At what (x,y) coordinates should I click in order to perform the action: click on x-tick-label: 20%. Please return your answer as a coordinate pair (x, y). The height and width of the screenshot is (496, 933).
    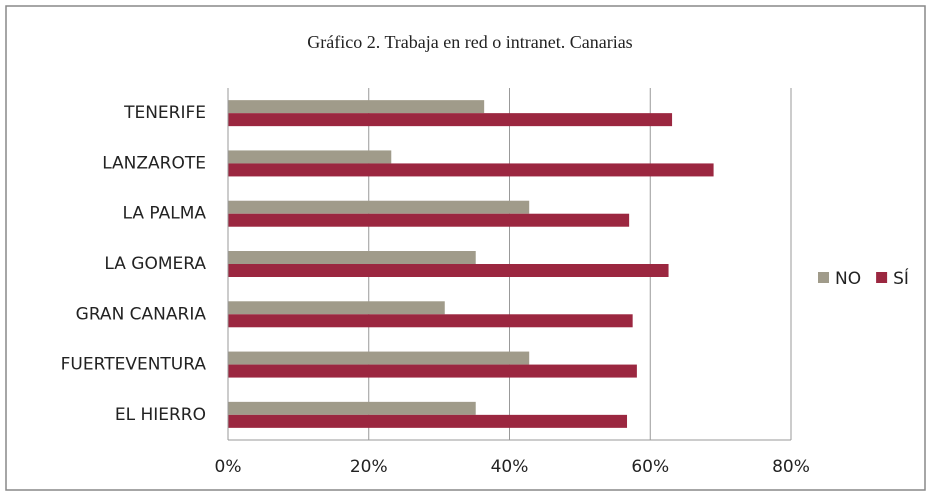
    Looking at the image, I should click on (369, 467).